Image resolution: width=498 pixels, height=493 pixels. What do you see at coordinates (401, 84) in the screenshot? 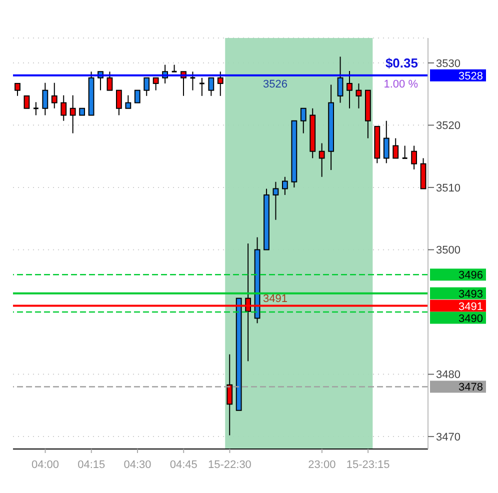
I see `annotation: 1.00 %` at bounding box center [401, 84].